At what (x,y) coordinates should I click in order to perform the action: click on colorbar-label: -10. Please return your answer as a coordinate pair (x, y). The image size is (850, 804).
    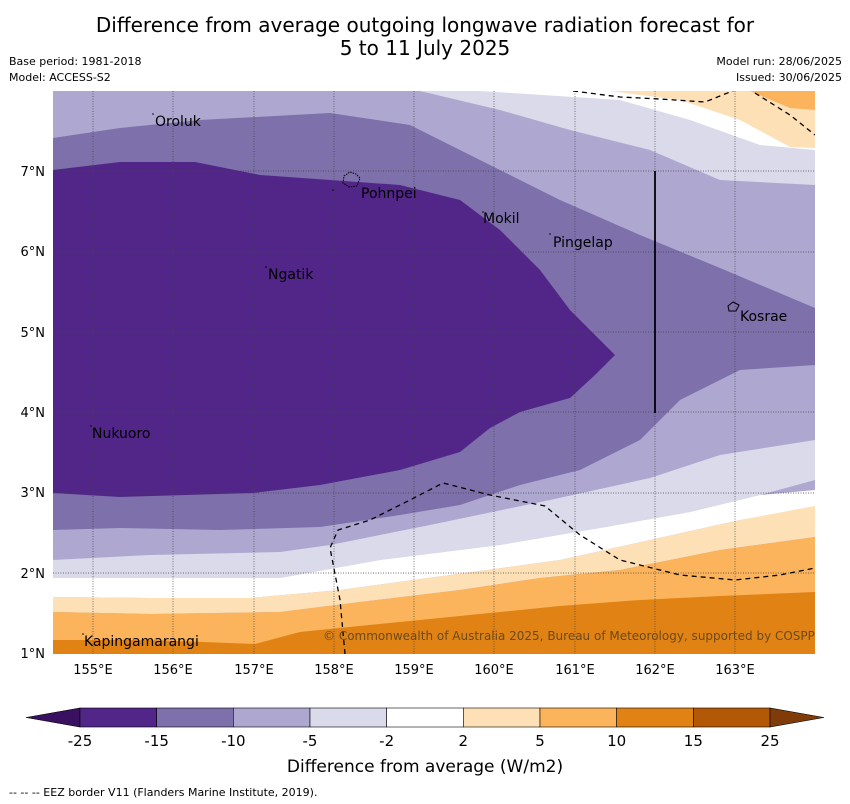
    Looking at the image, I should click on (233, 741).